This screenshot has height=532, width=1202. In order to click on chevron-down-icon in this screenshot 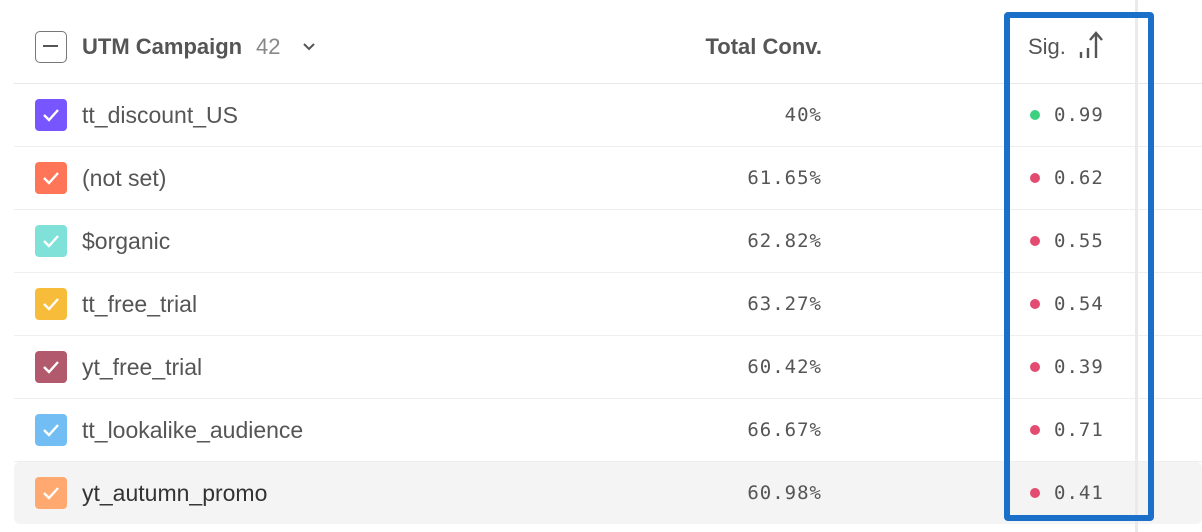, I will do `click(309, 47)`.